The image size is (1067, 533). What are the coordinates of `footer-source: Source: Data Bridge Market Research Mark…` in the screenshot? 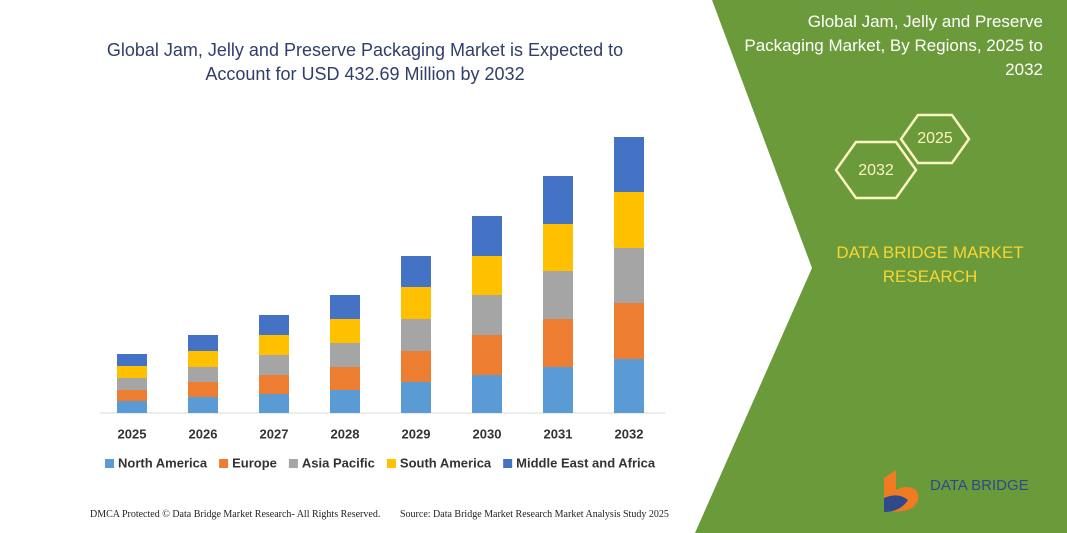 It's located at (534, 514).